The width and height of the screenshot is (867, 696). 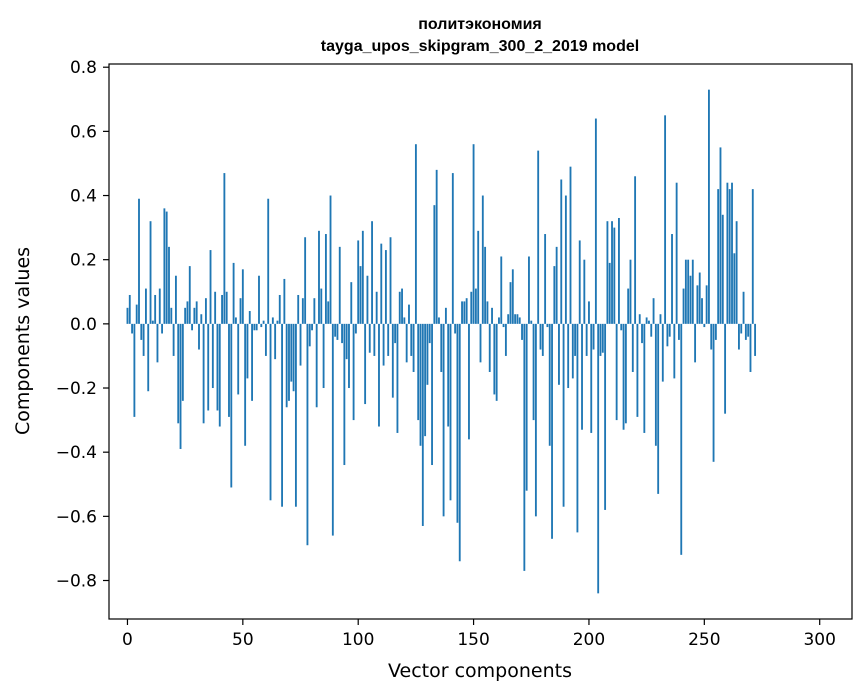 What do you see at coordinates (243, 640) in the screenshot?
I see `x-tick-label: 50` at bounding box center [243, 640].